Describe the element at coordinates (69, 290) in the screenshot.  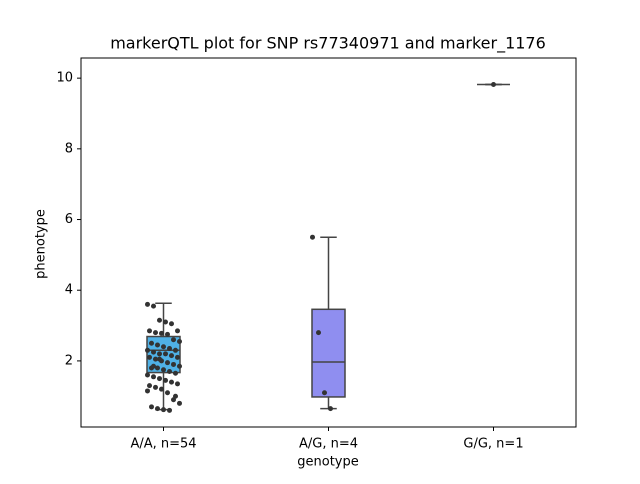
I see `y-tick-label: 4` at that location.